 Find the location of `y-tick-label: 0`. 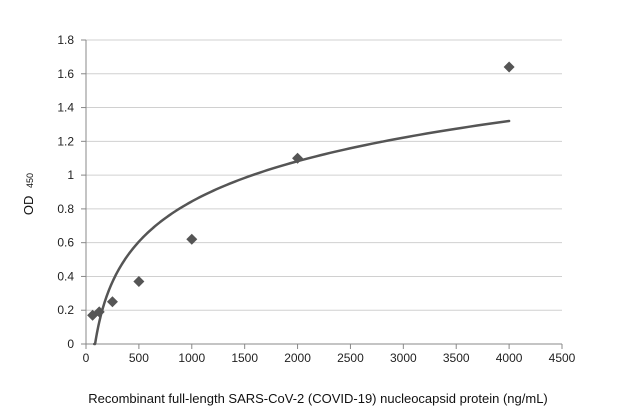

y-tick-label: 0 is located at coordinates (70, 344).